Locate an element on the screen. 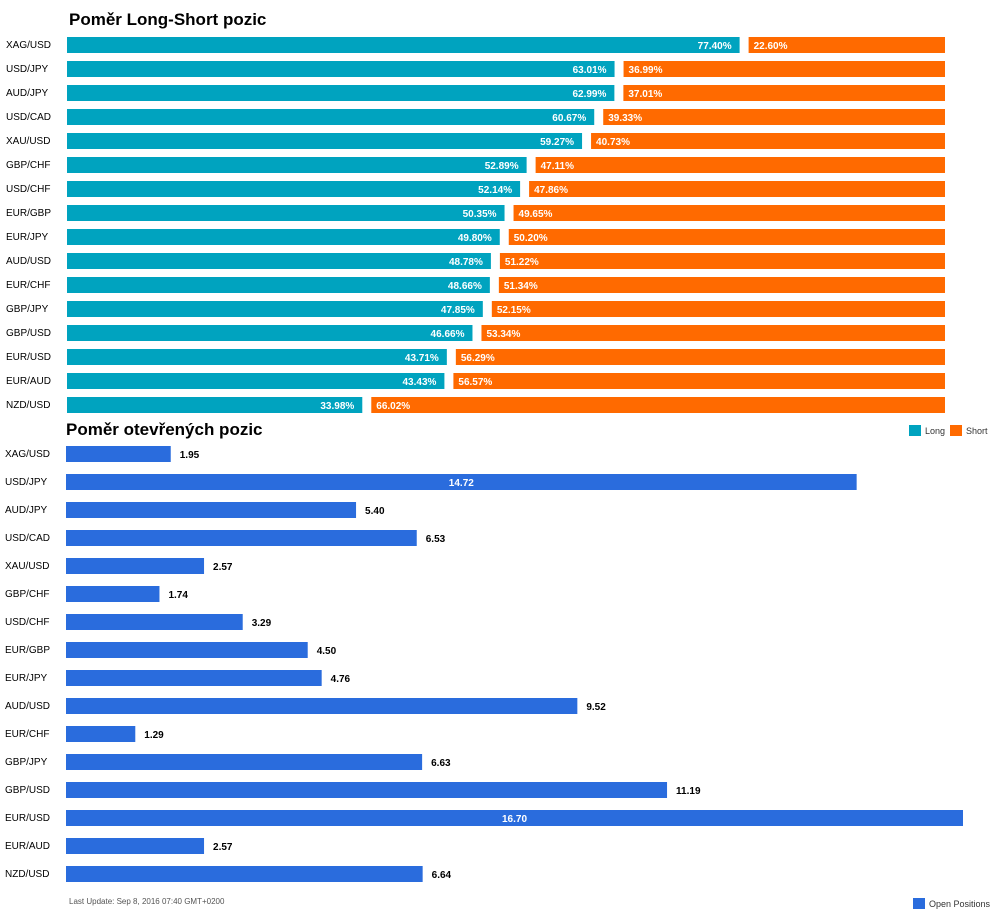  long-value-label-xau-usd: 59.27% is located at coordinates (557, 142).